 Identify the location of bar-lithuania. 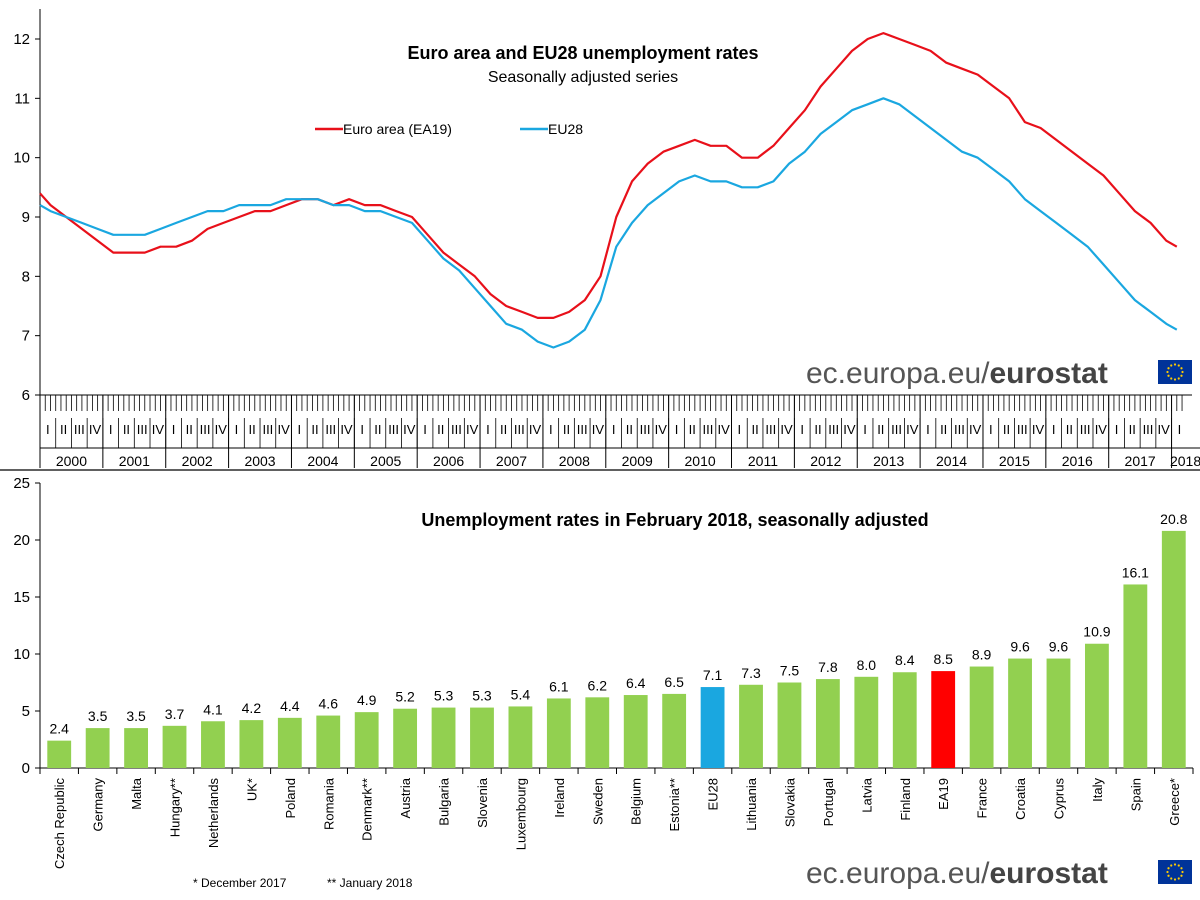
(751, 726).